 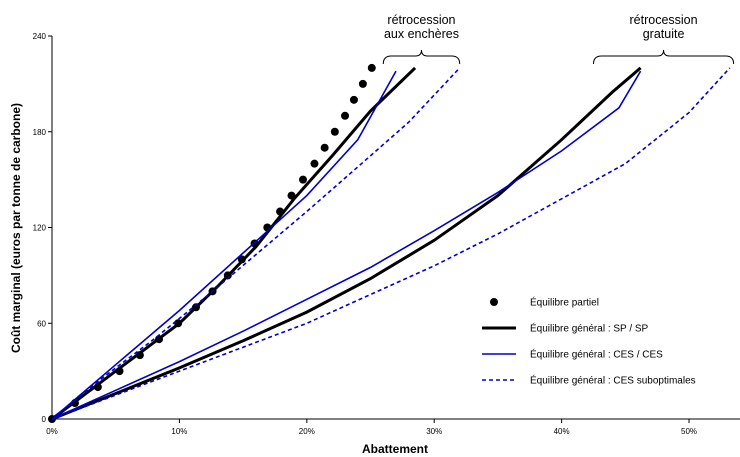 I want to click on y-tick-label: 0, so click(x=44, y=419).